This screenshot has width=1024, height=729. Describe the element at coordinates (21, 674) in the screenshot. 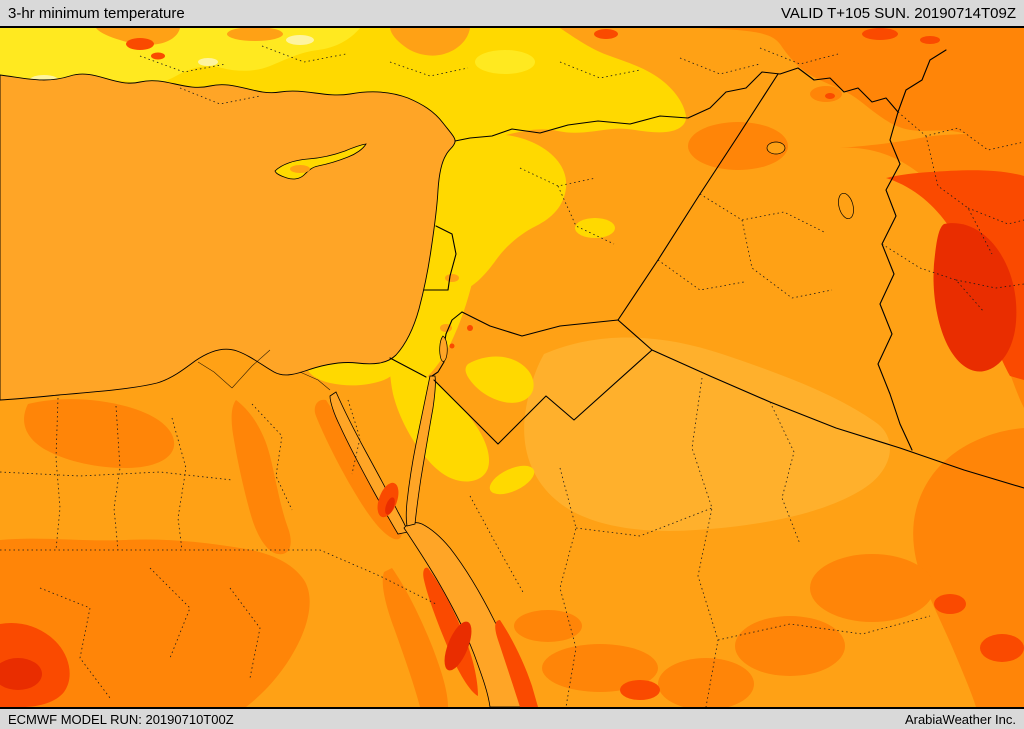

I see `region-sw-red-core` at that location.